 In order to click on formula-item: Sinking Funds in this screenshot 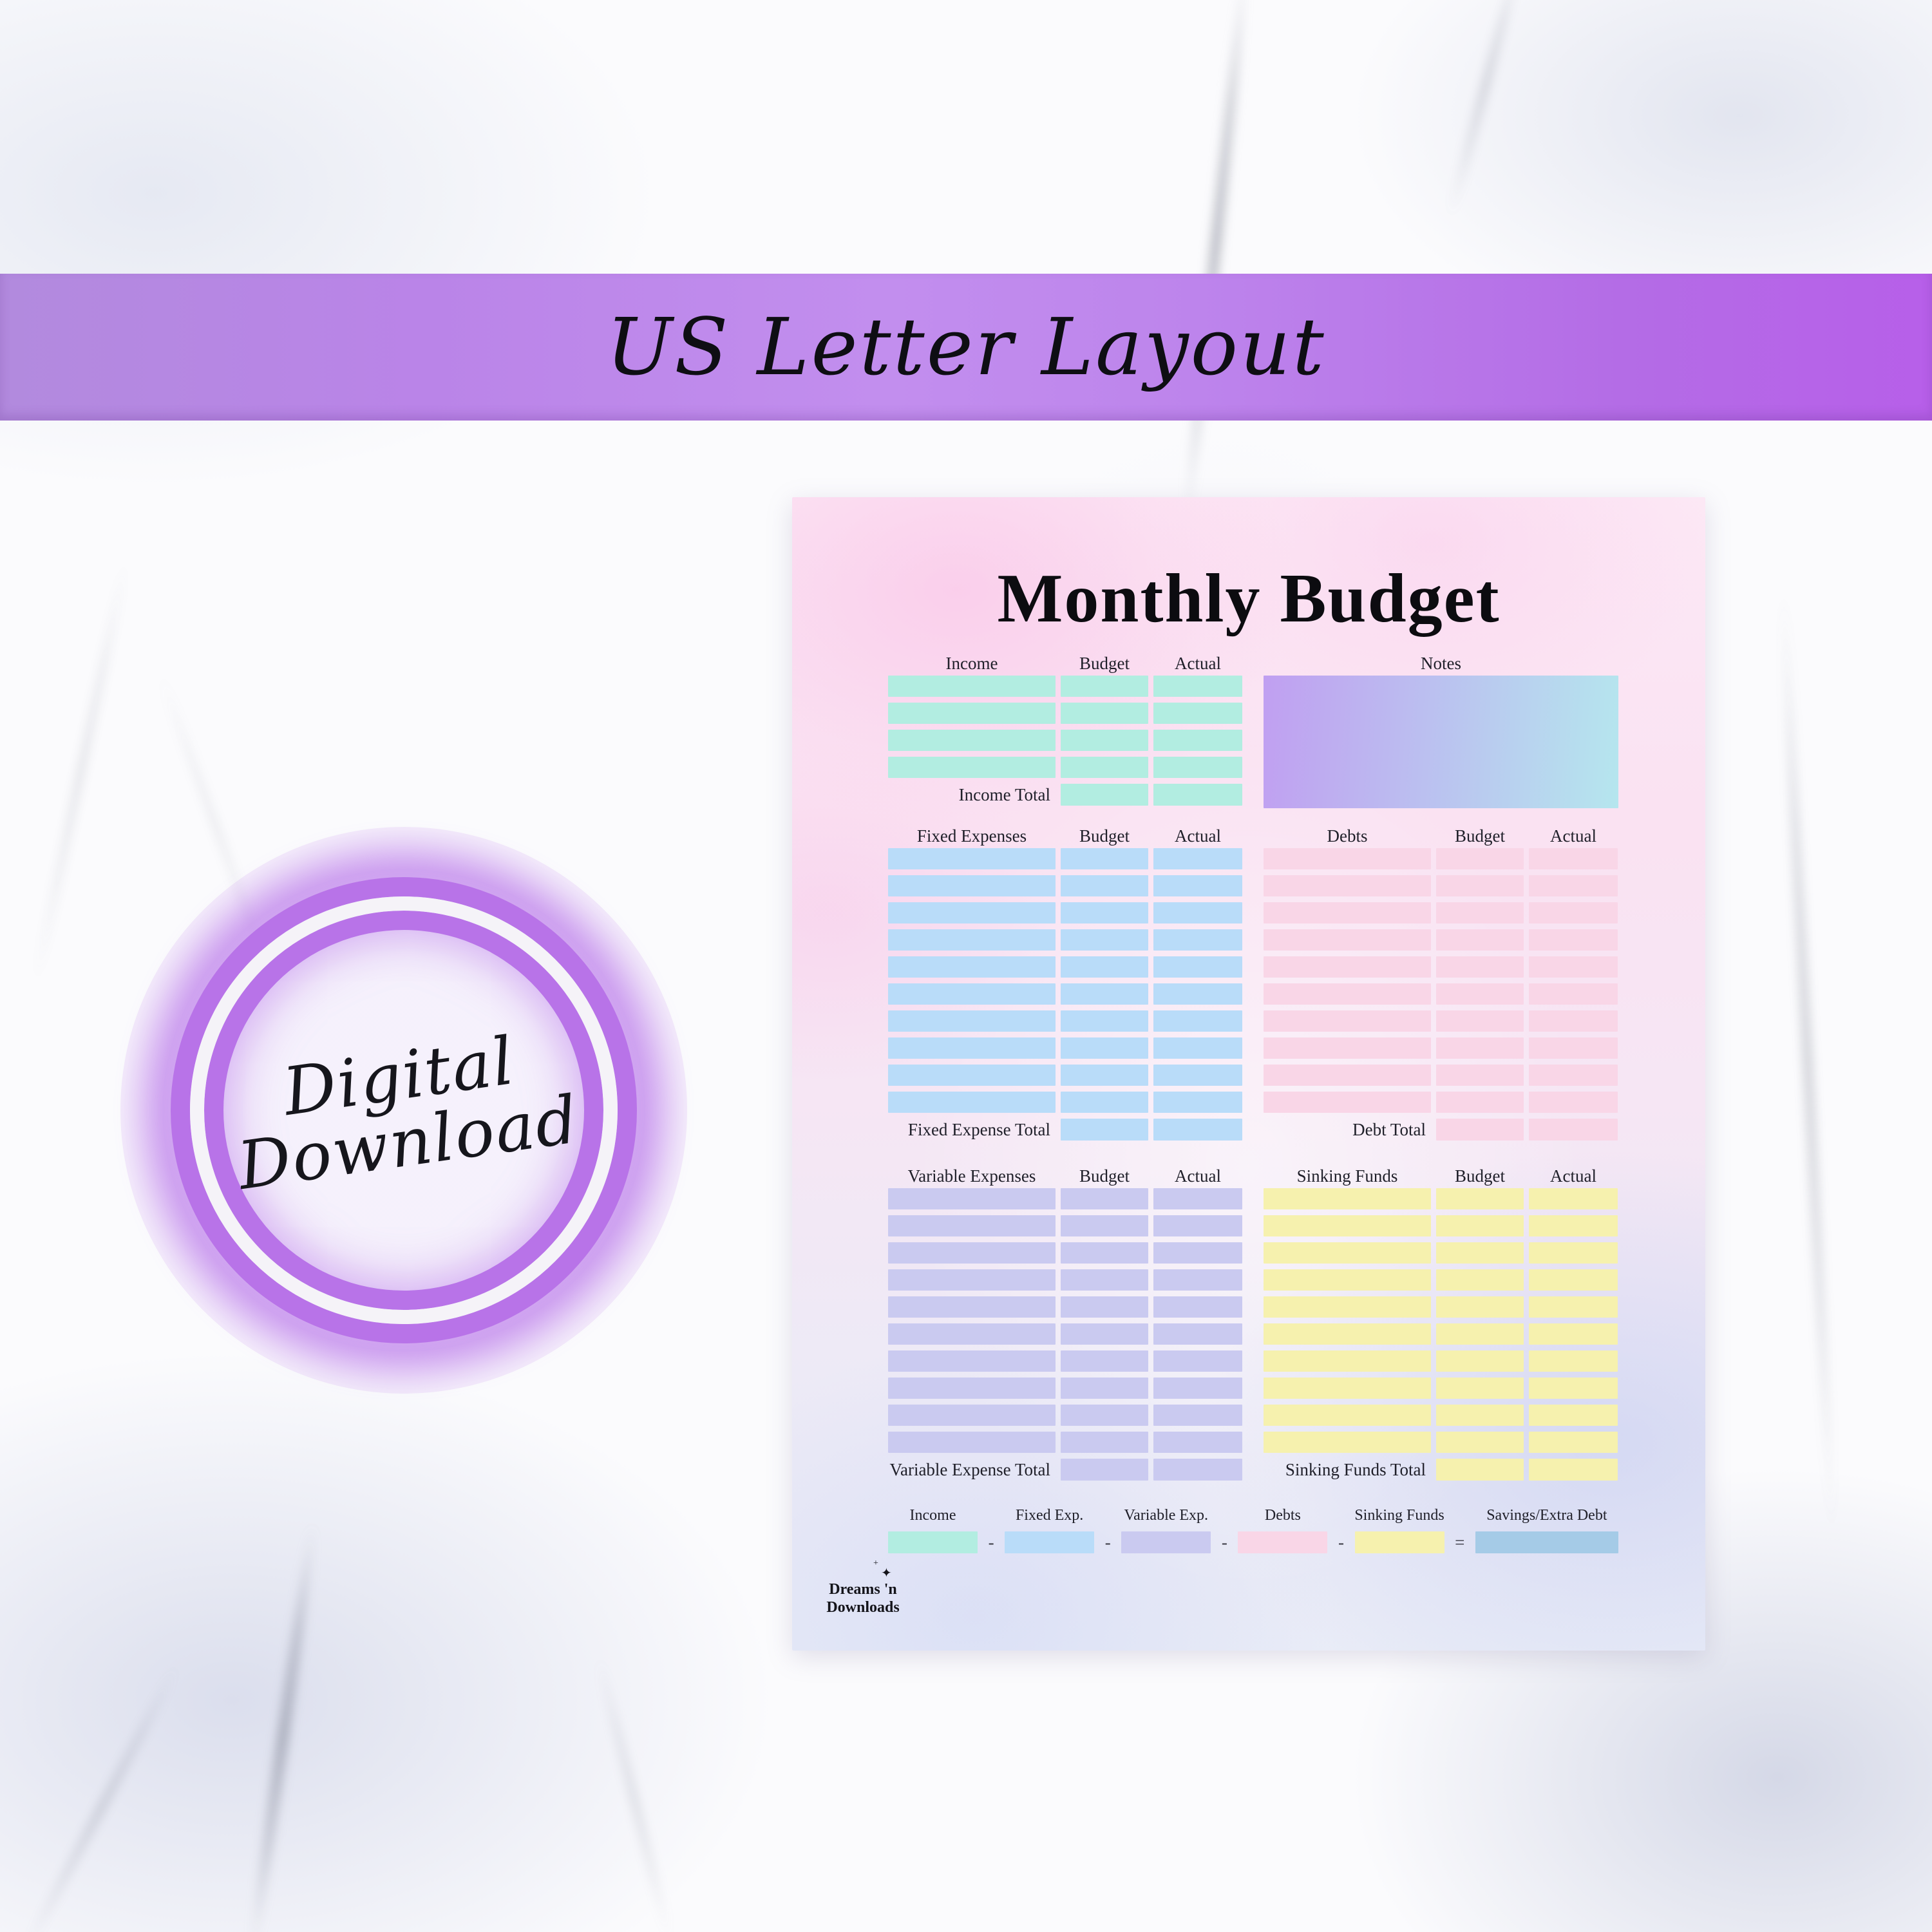, I will do `click(1399, 1530)`.